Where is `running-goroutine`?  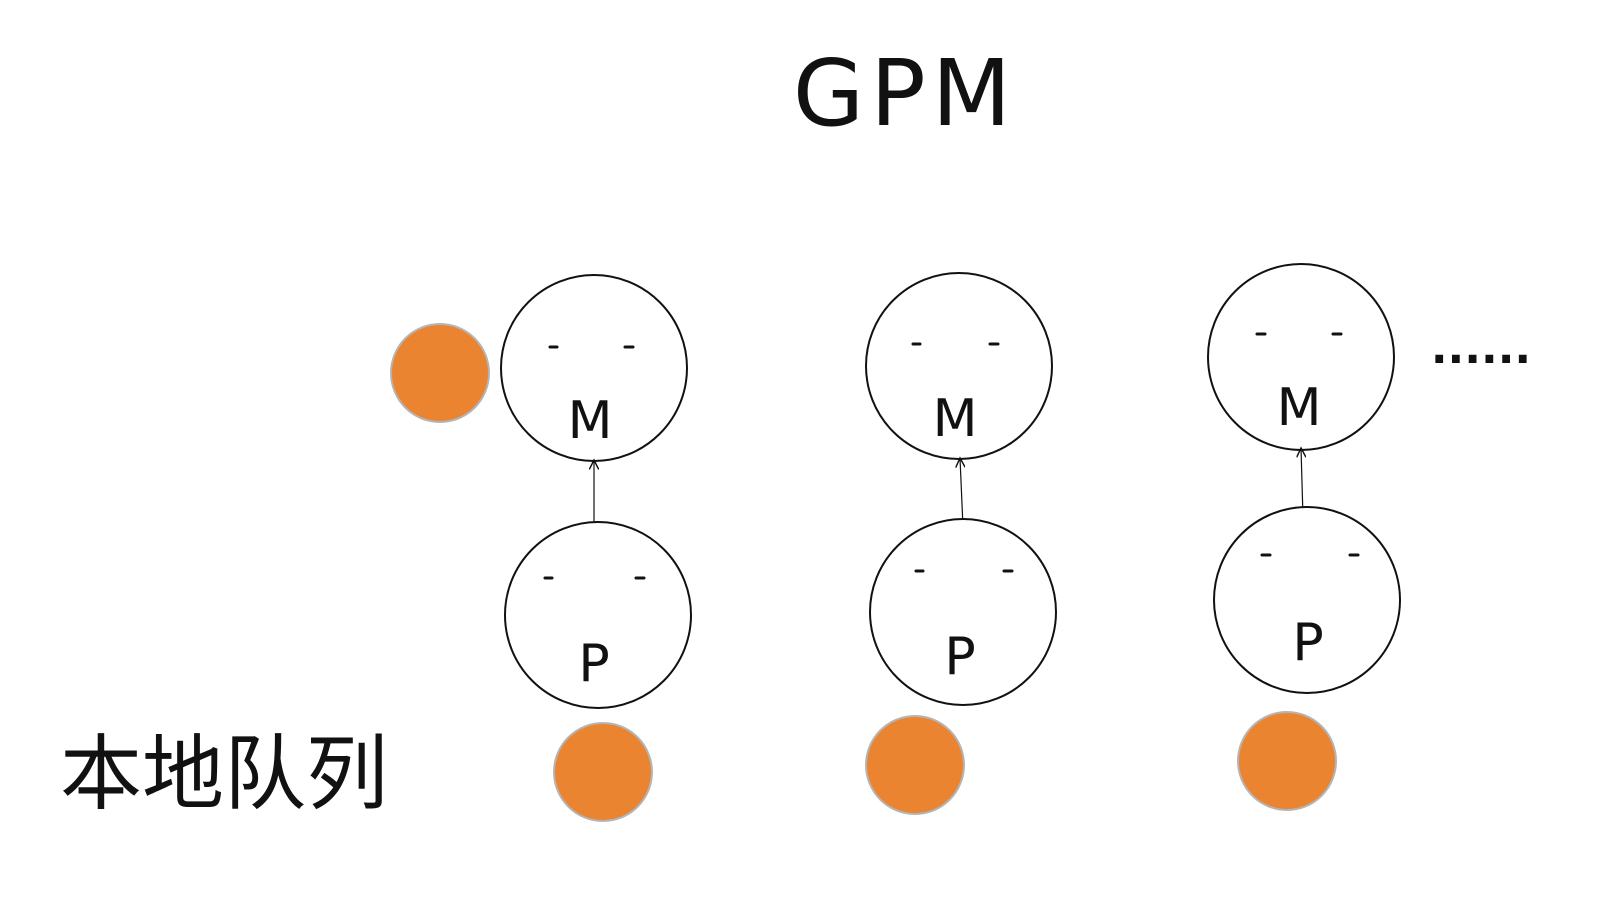 running-goroutine is located at coordinates (440, 373).